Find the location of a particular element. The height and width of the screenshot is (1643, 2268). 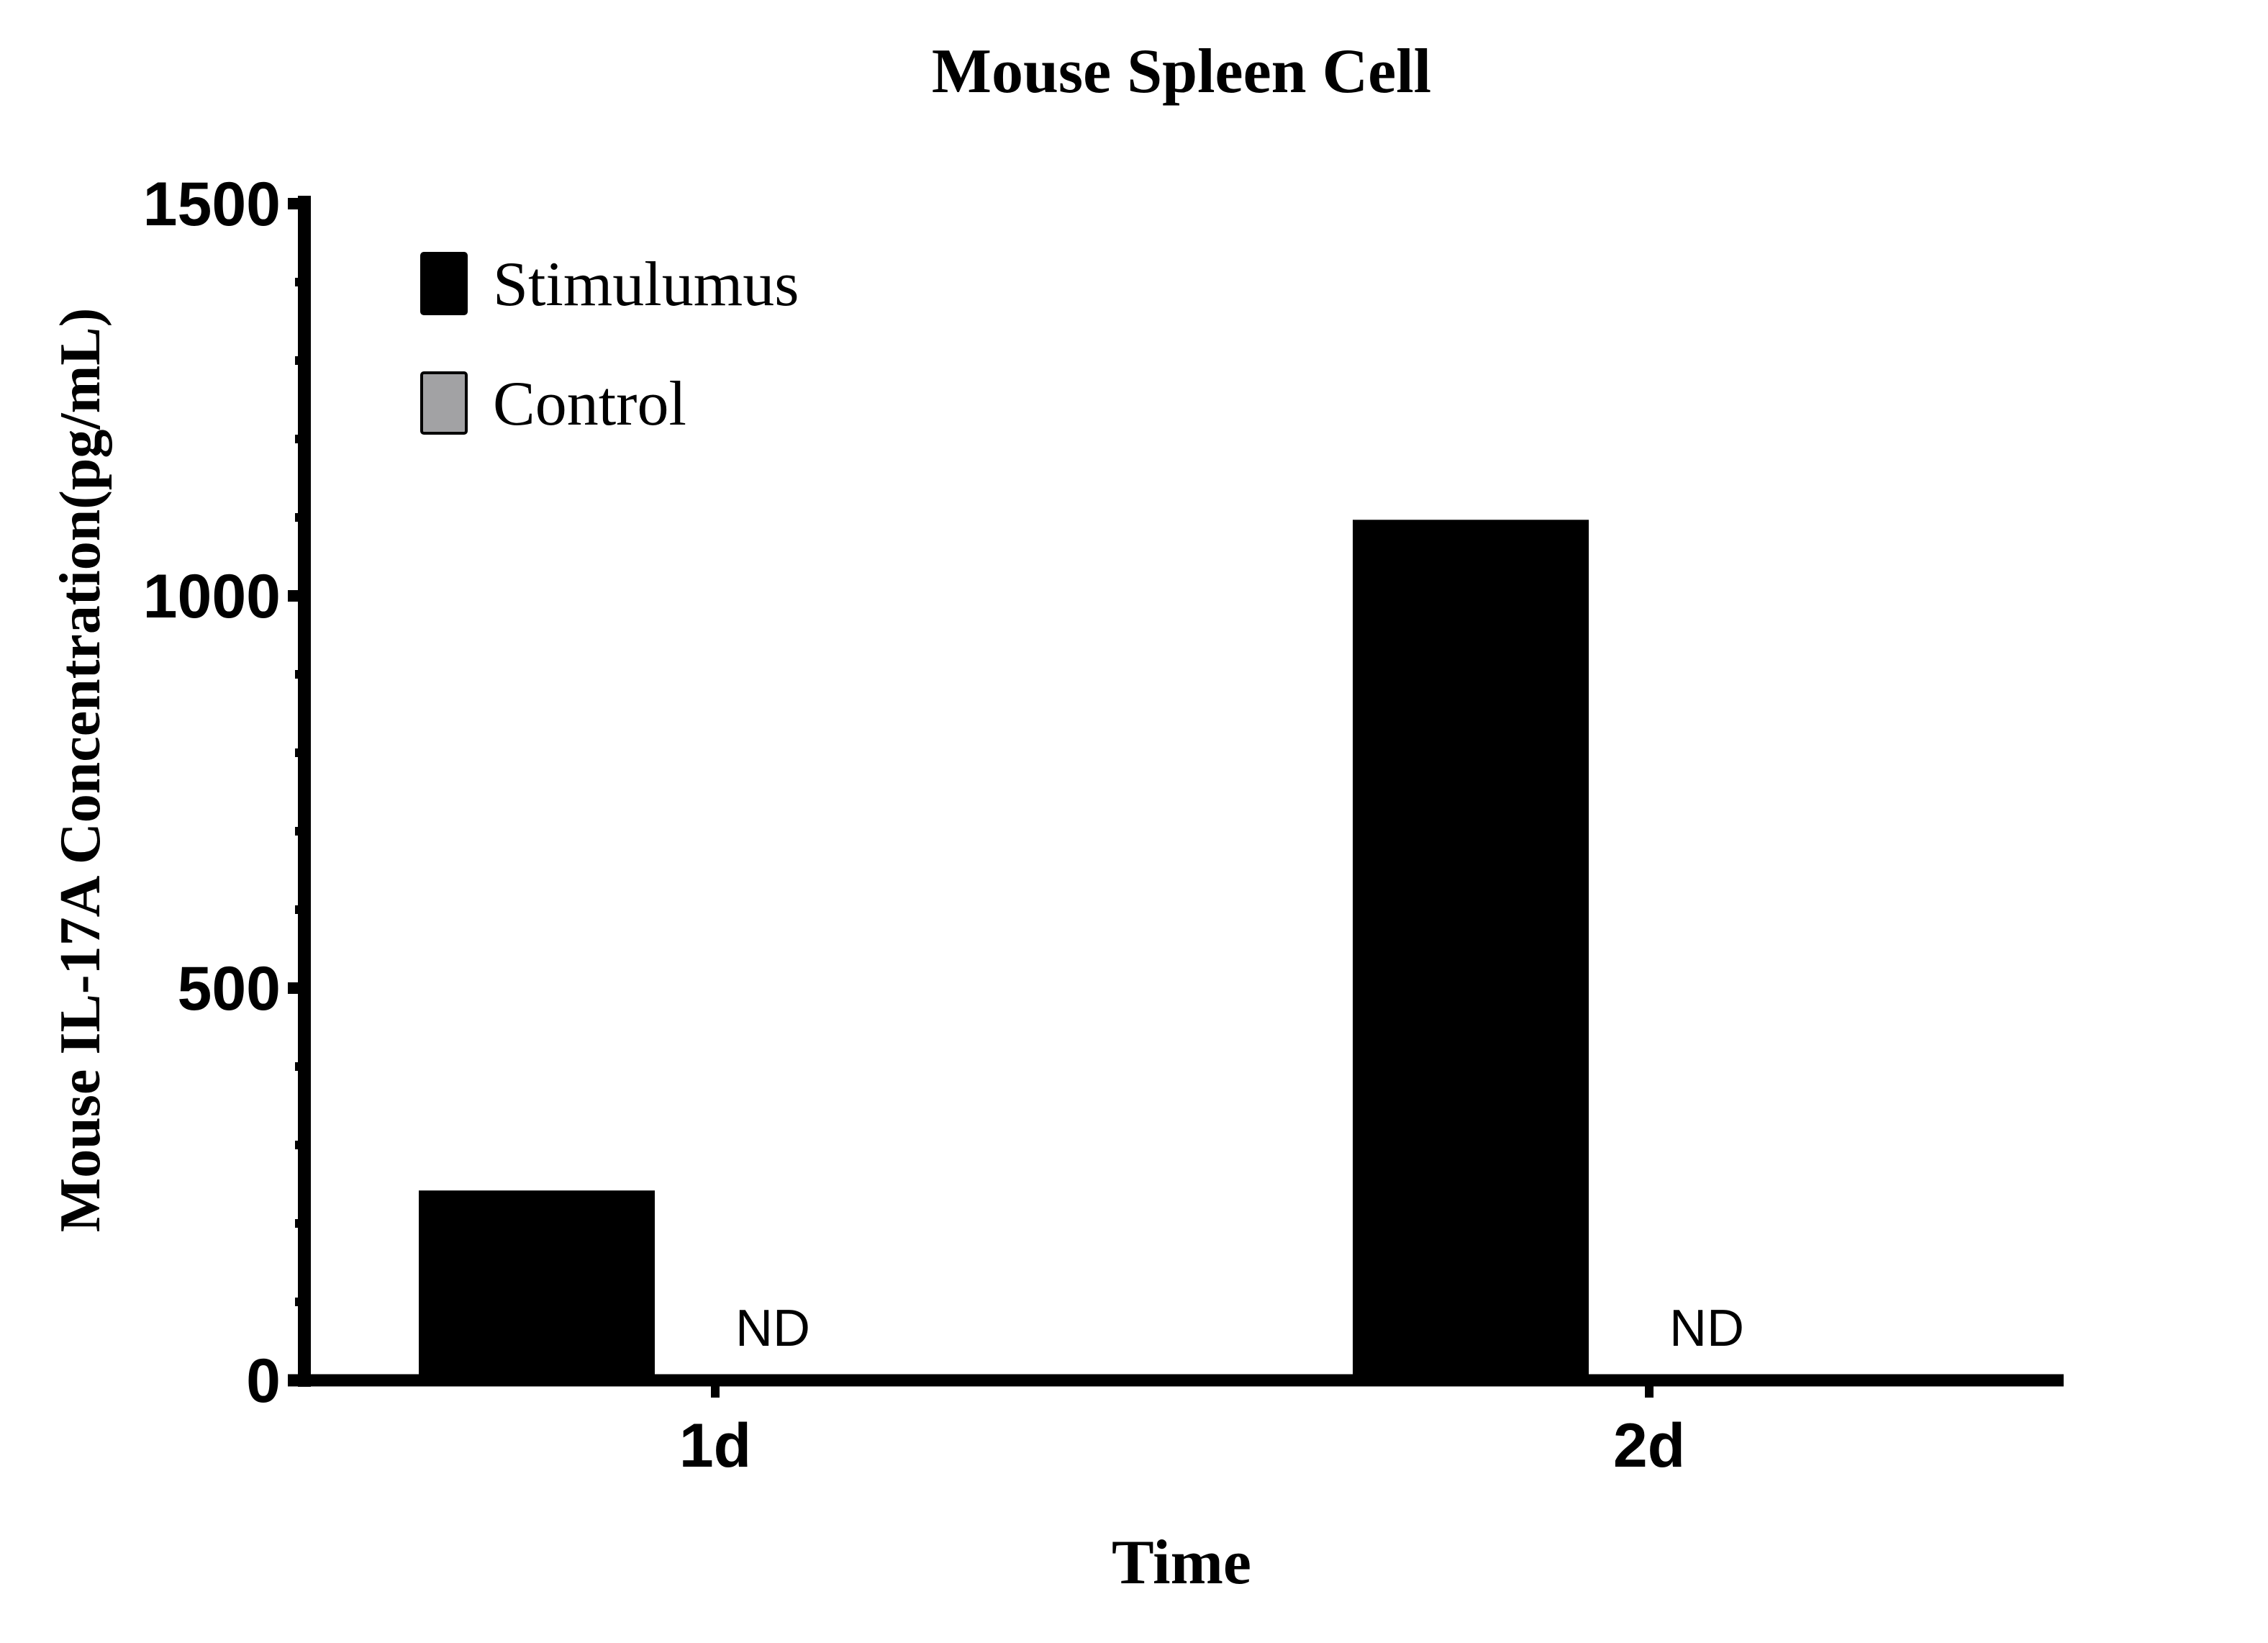

chart-title: Mouse Spleen Cell is located at coordinates (1181, 72).